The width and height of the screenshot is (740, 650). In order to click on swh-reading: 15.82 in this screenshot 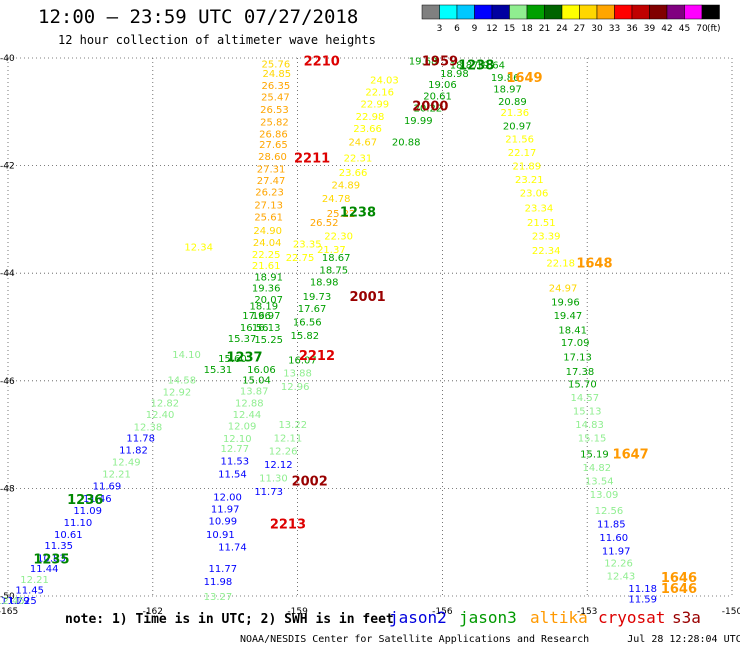, I will do `click(305, 336)`.